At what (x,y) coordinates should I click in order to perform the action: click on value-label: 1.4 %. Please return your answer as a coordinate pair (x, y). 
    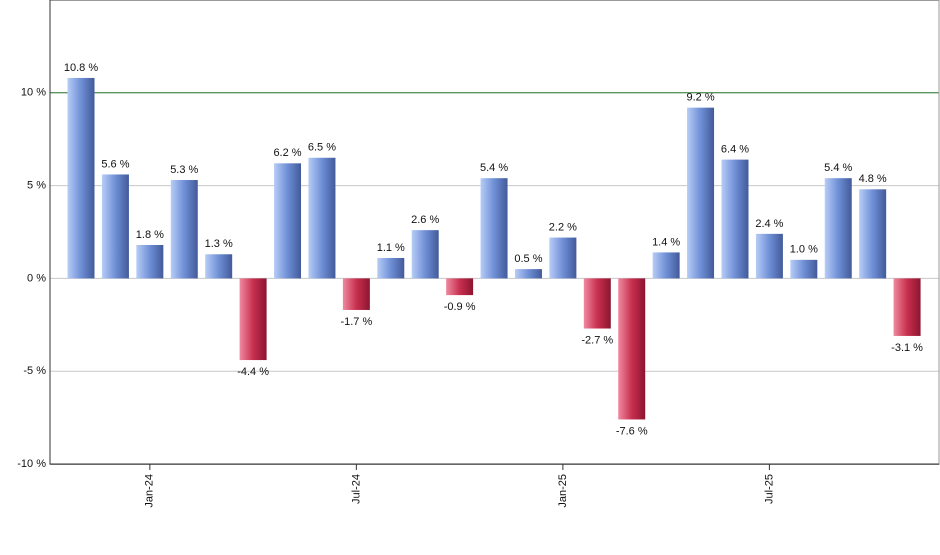
    Looking at the image, I should click on (666, 242).